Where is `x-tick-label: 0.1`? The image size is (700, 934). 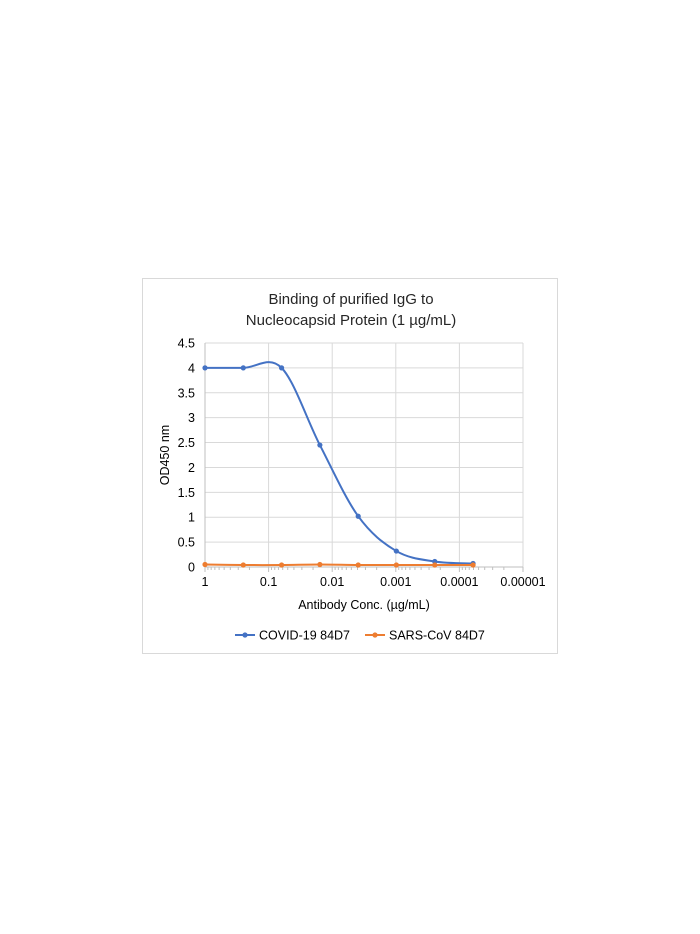 x-tick-label: 0.1 is located at coordinates (268, 582).